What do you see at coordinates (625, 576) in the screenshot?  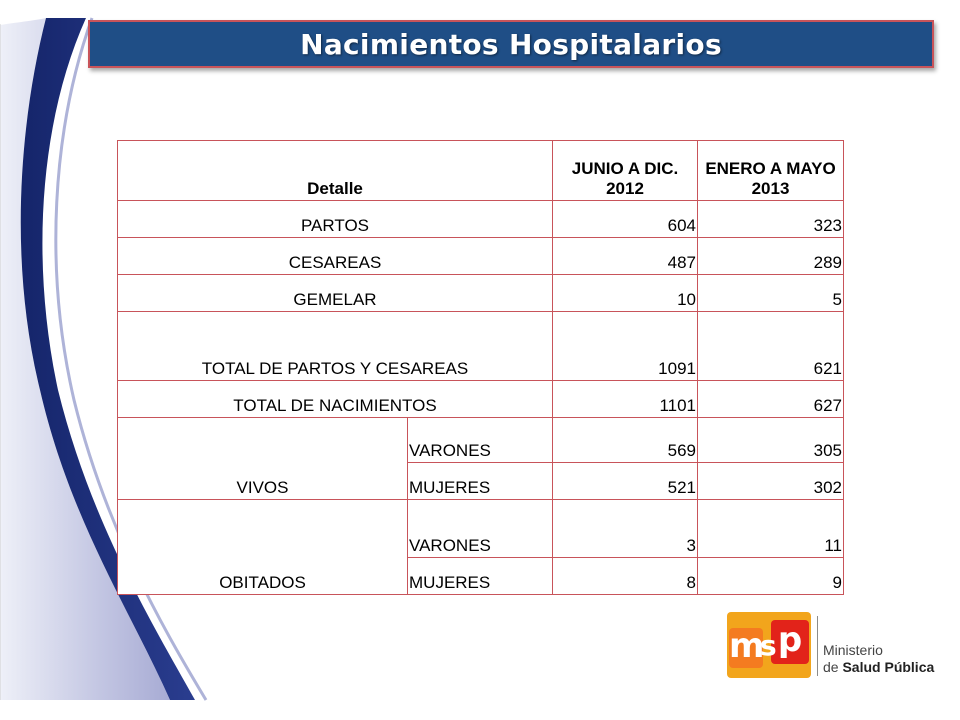 I see `value-2012: 8` at bounding box center [625, 576].